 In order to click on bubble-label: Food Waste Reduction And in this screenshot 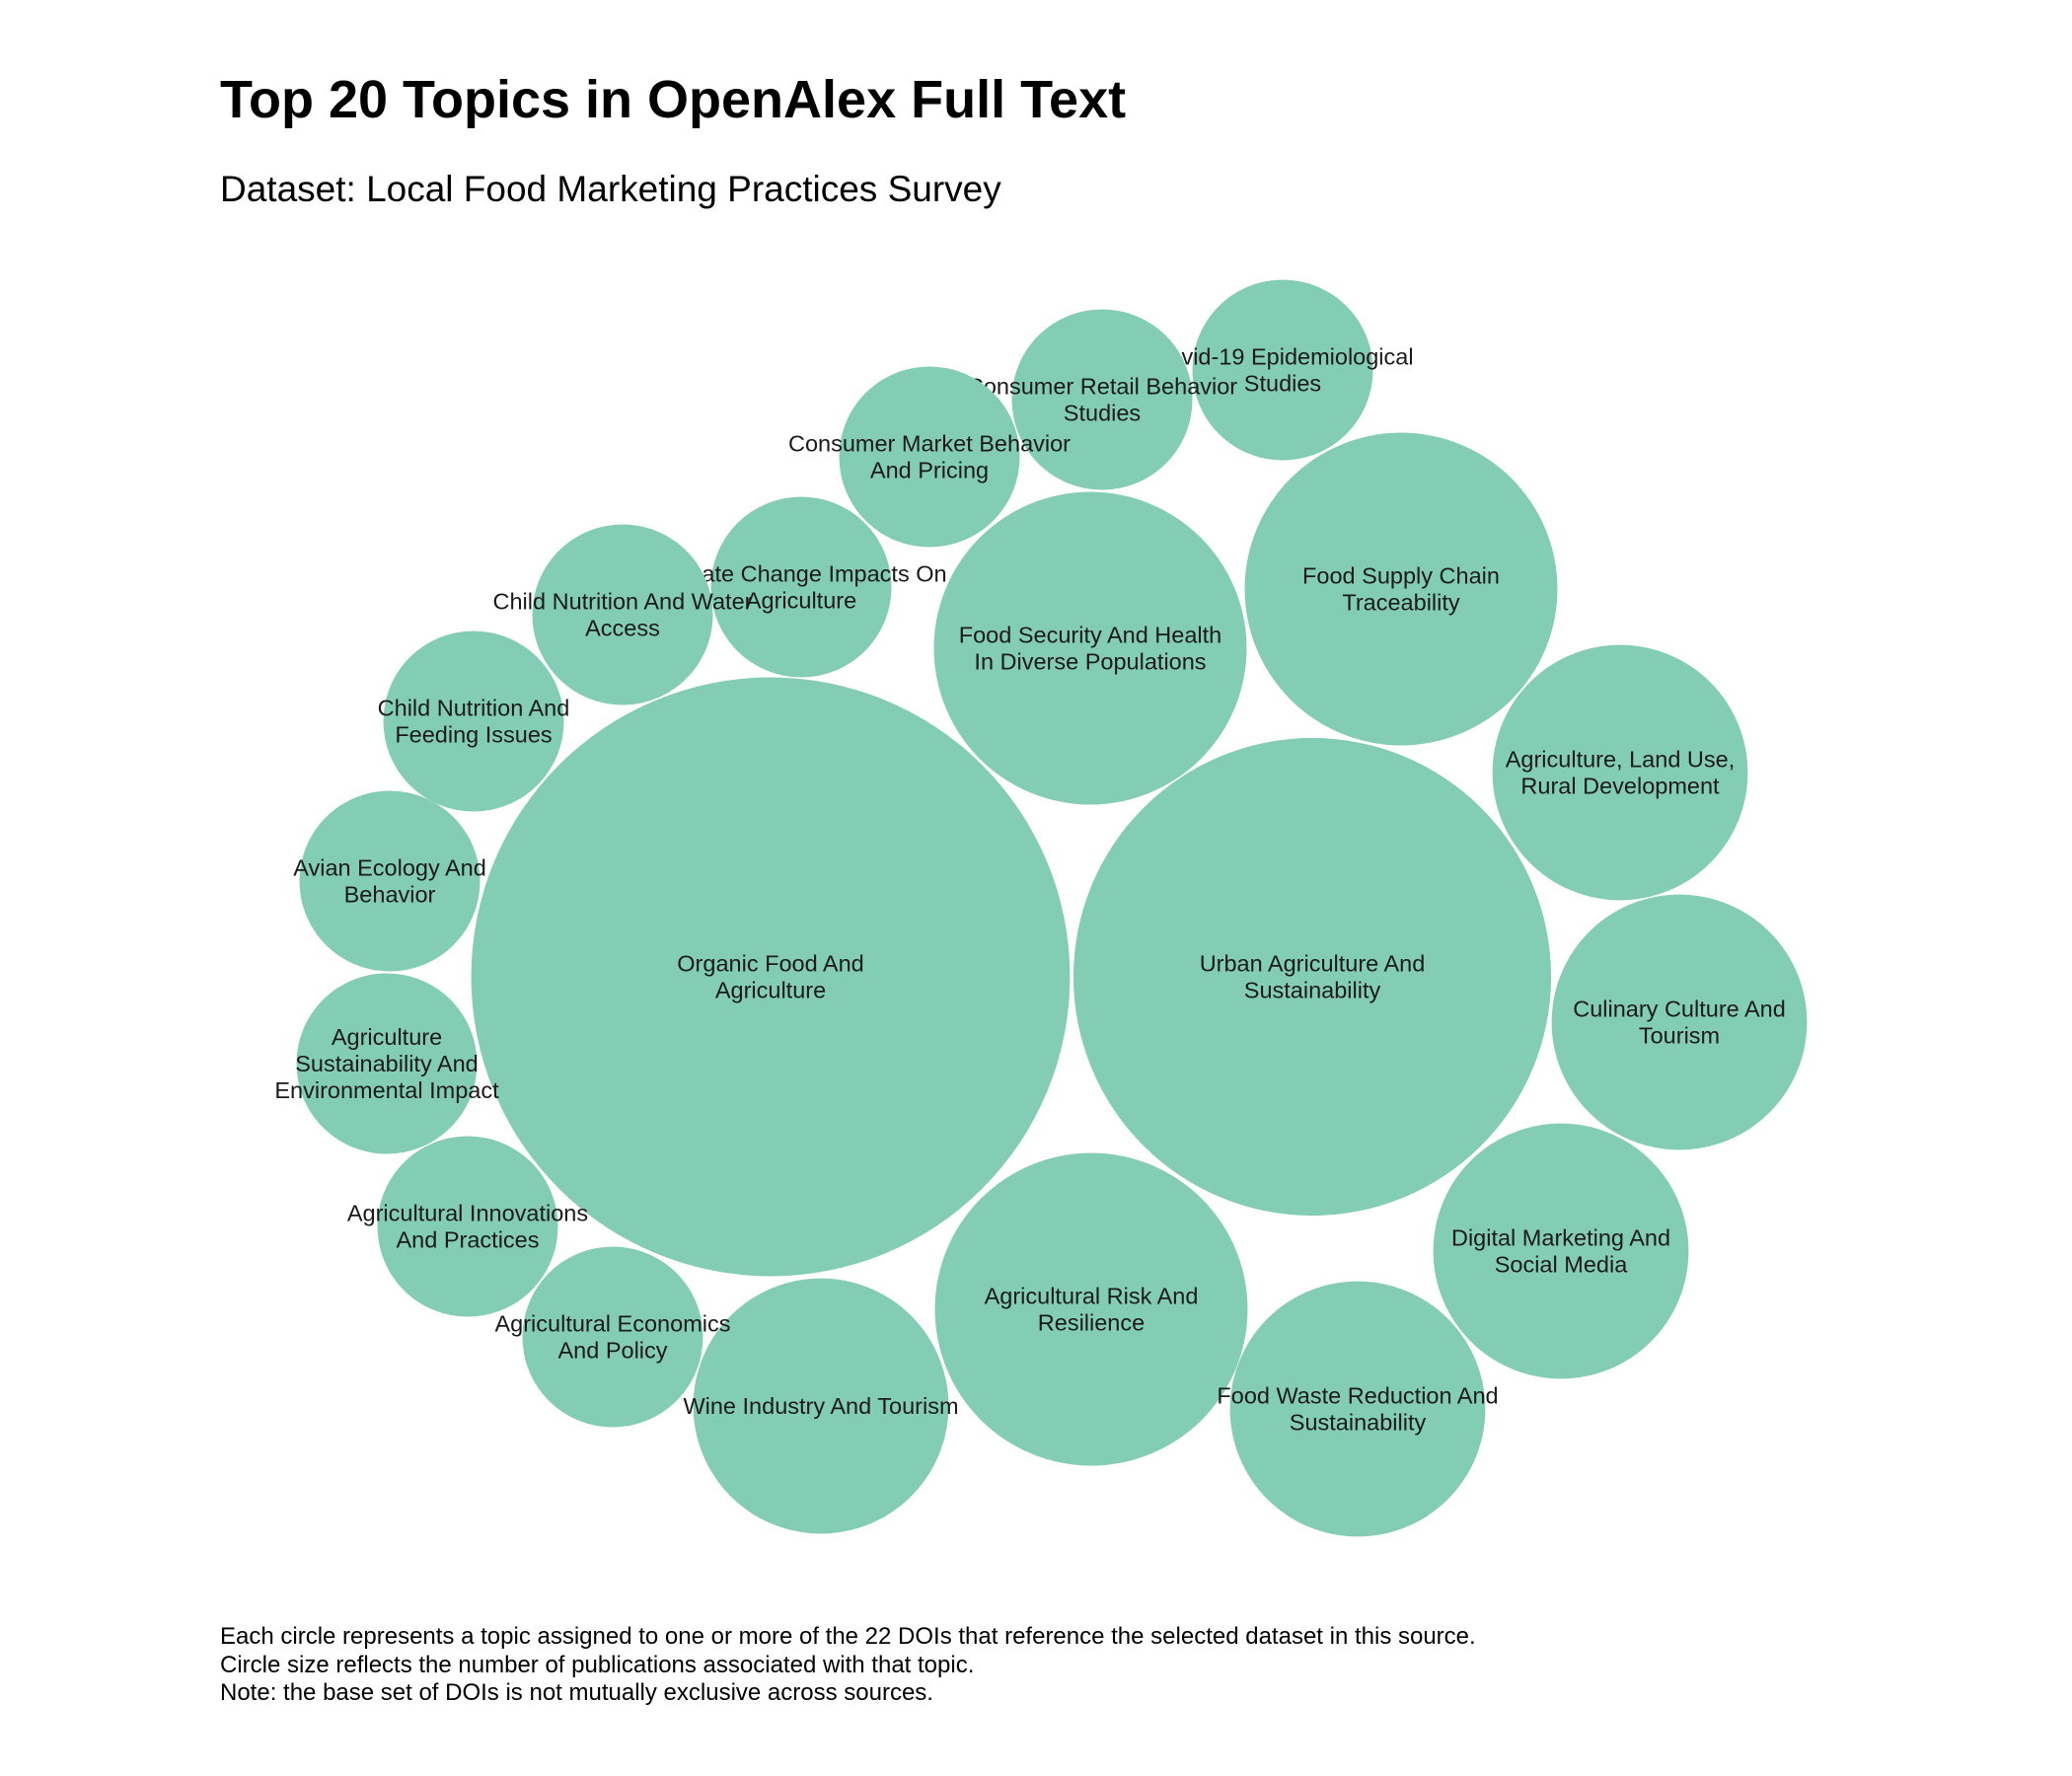, I will do `click(1358, 1396)`.